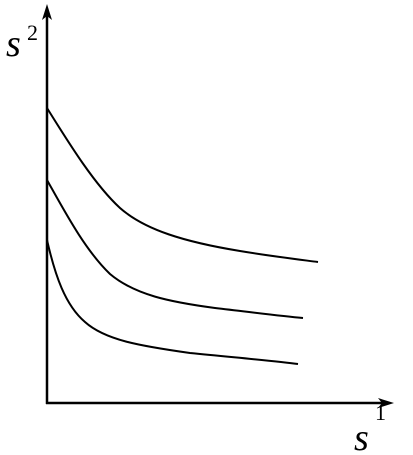 Image resolution: width=413 pixels, height=455 pixels. Describe the element at coordinates (47, 12) in the screenshot. I see `y-axis-arrow` at that location.